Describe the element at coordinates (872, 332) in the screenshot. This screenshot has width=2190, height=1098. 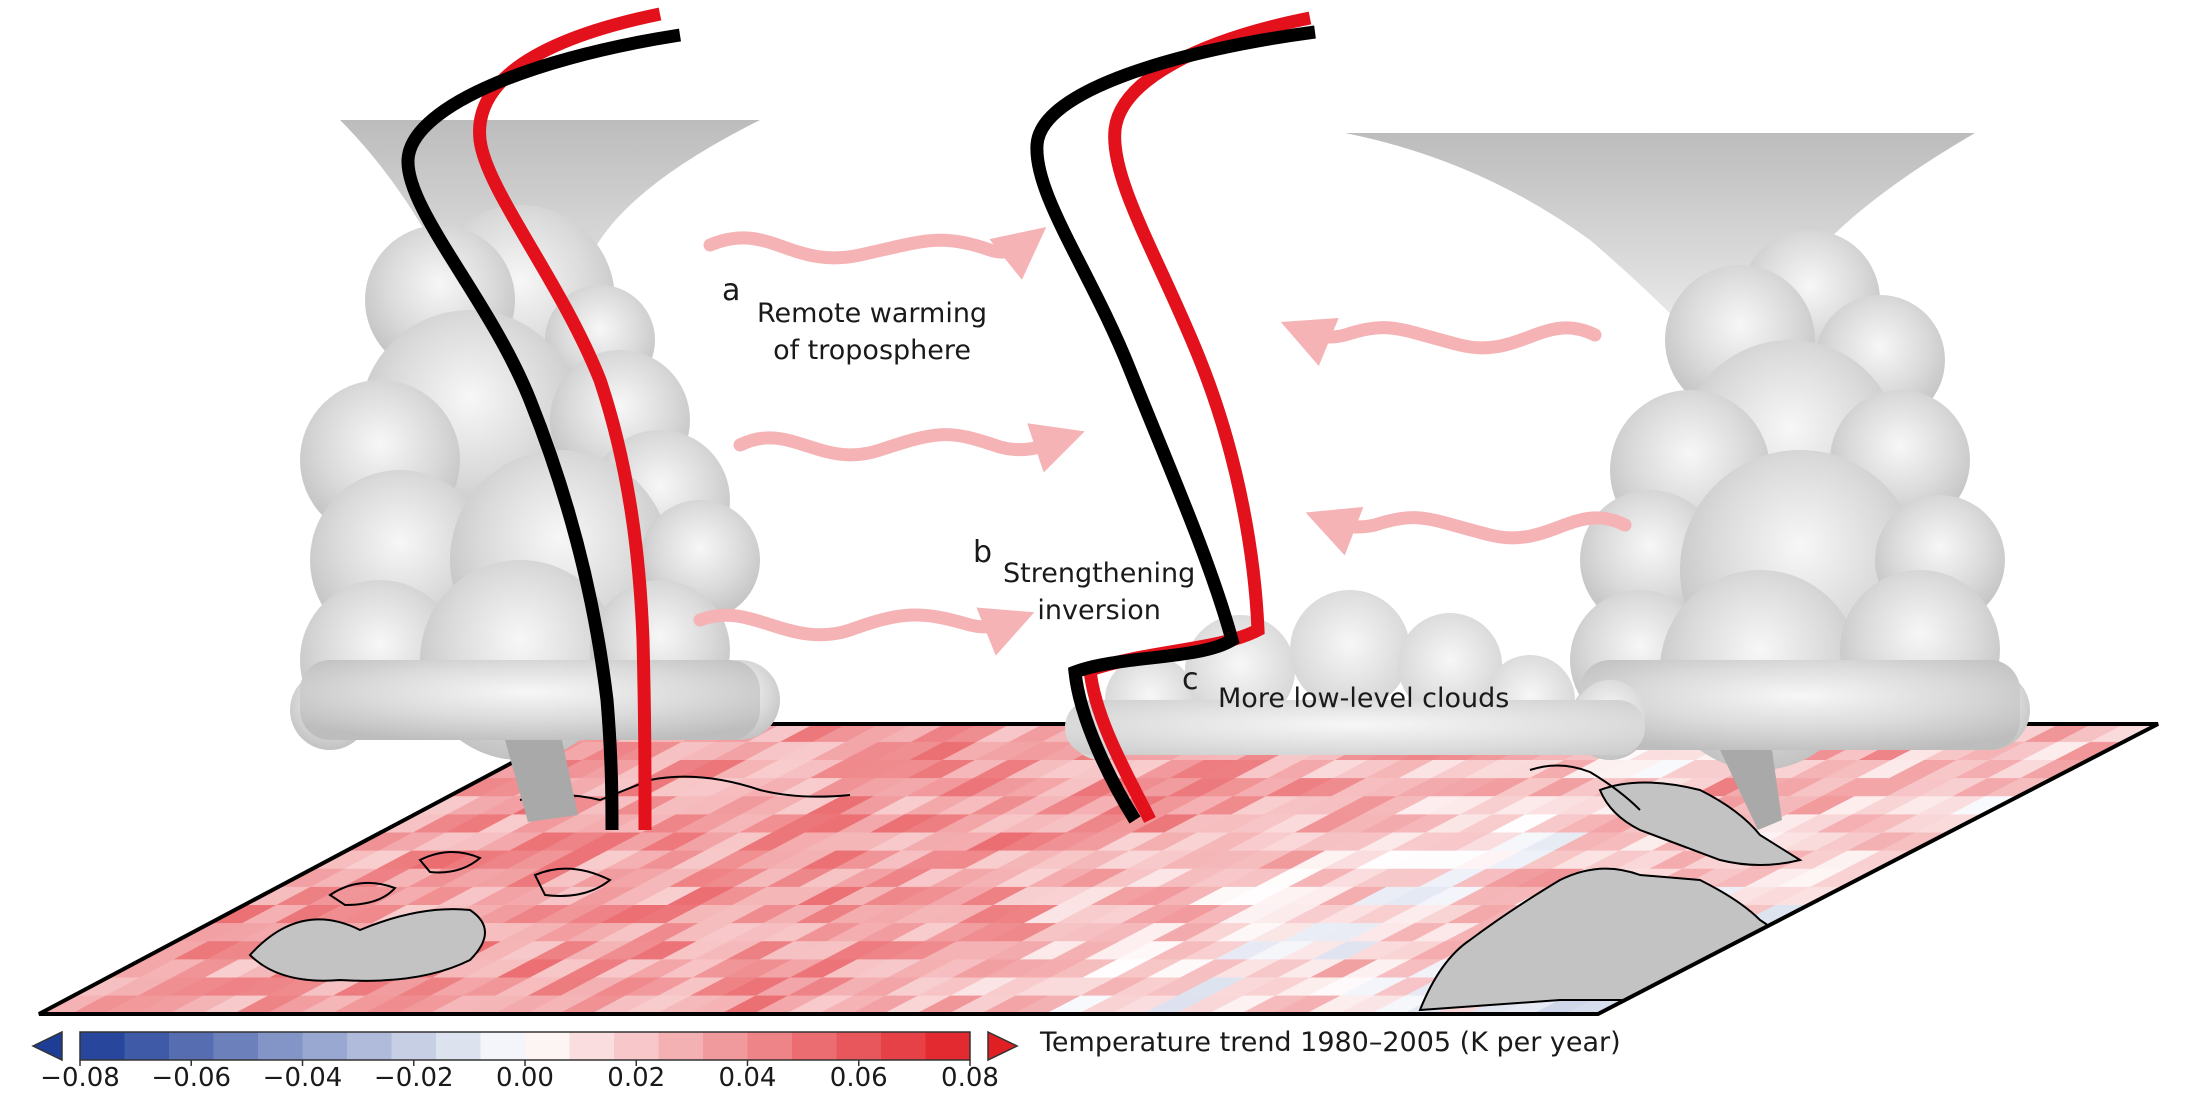
I see `label-a-text: Remote warming of troposphere` at that location.